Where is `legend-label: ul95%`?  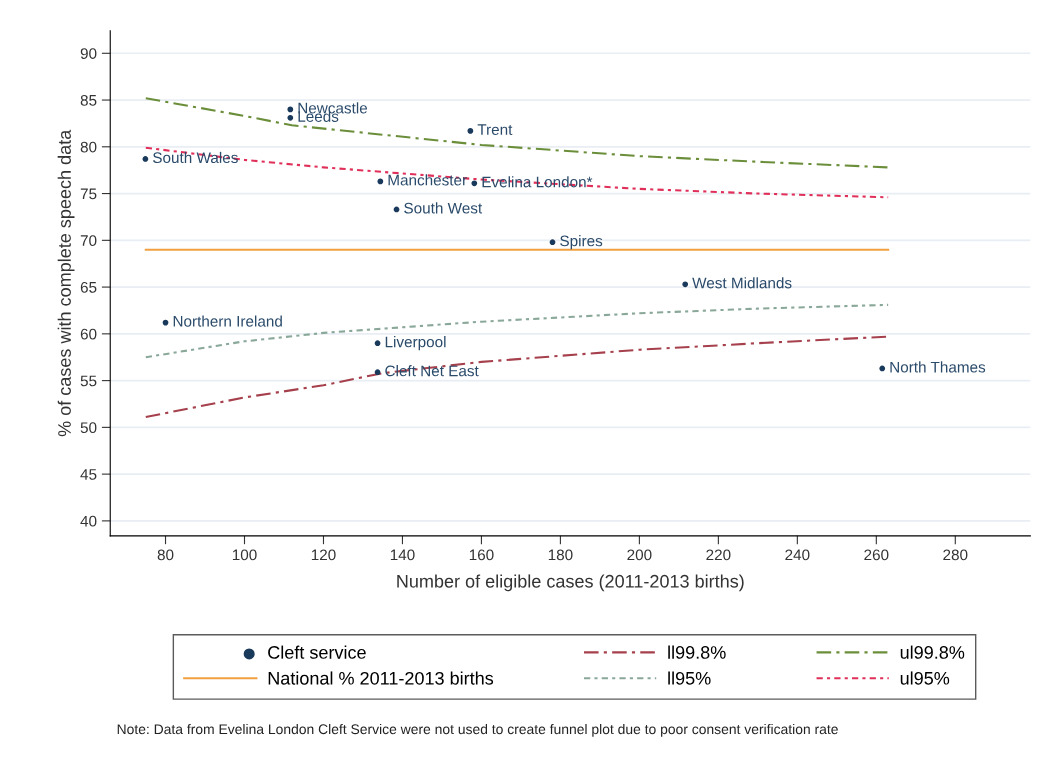 legend-label: ul95% is located at coordinates (925, 678).